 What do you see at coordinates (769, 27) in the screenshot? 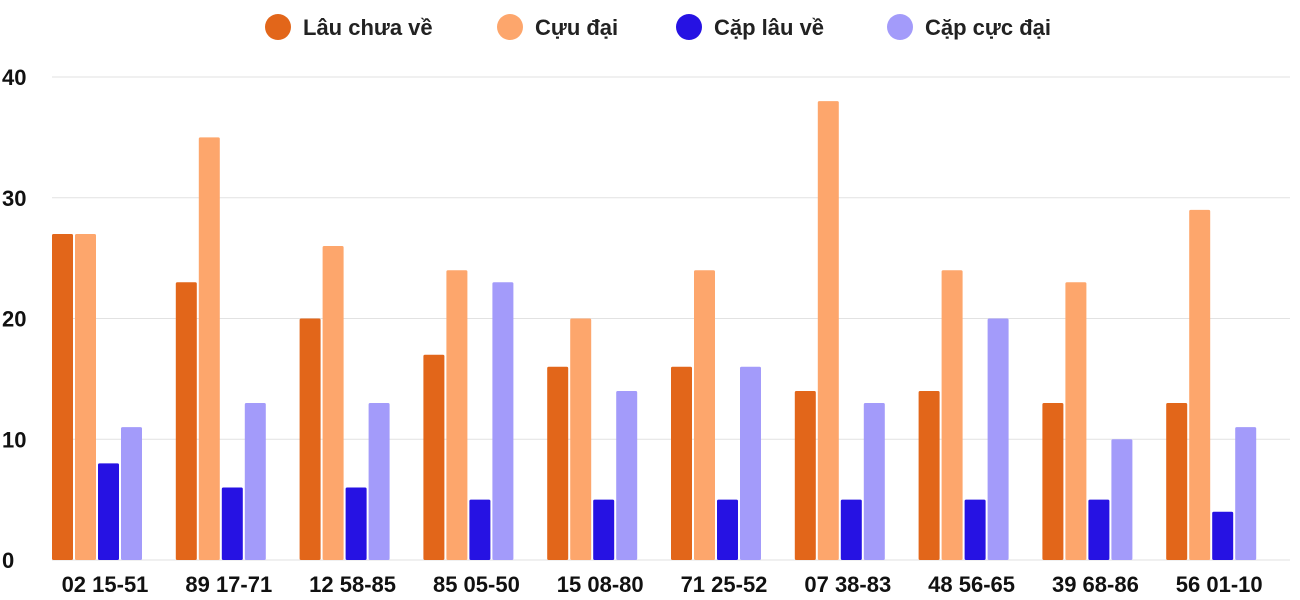
I see `legend-label: Cặp lâu về` at bounding box center [769, 27].